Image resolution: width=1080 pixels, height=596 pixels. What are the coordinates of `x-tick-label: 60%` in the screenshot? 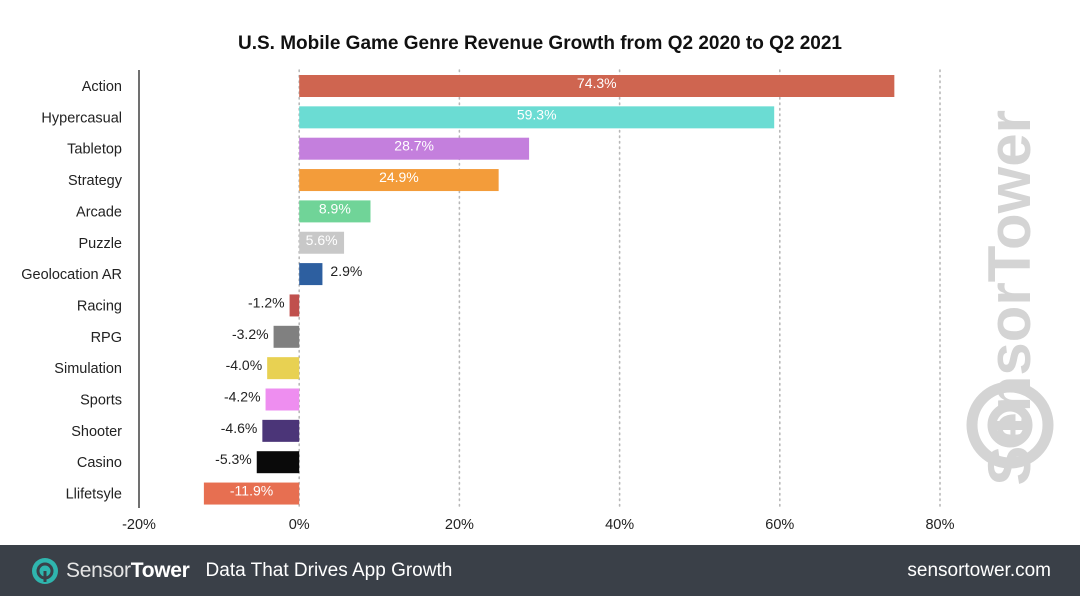 It's located at (779, 525).